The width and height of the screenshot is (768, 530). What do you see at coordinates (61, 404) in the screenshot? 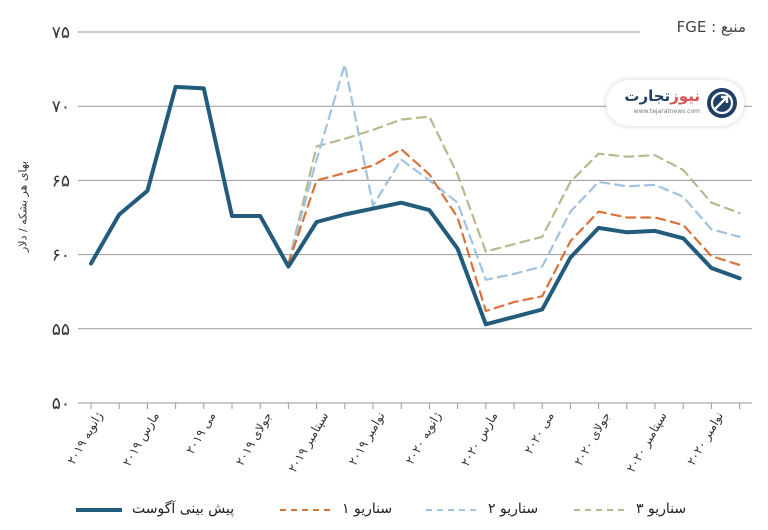
I see `y-tick-label: ۵۰` at bounding box center [61, 404].